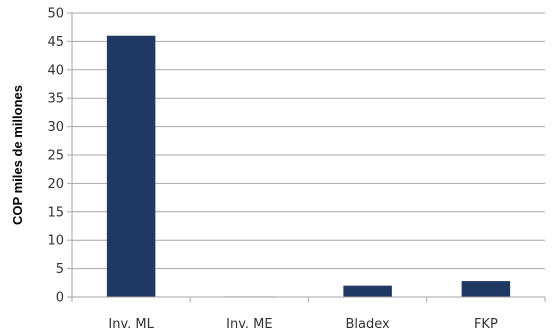 This screenshot has height=333, width=559. Describe the element at coordinates (55, 184) in the screenshot. I see `y-tick-label: 20` at that location.